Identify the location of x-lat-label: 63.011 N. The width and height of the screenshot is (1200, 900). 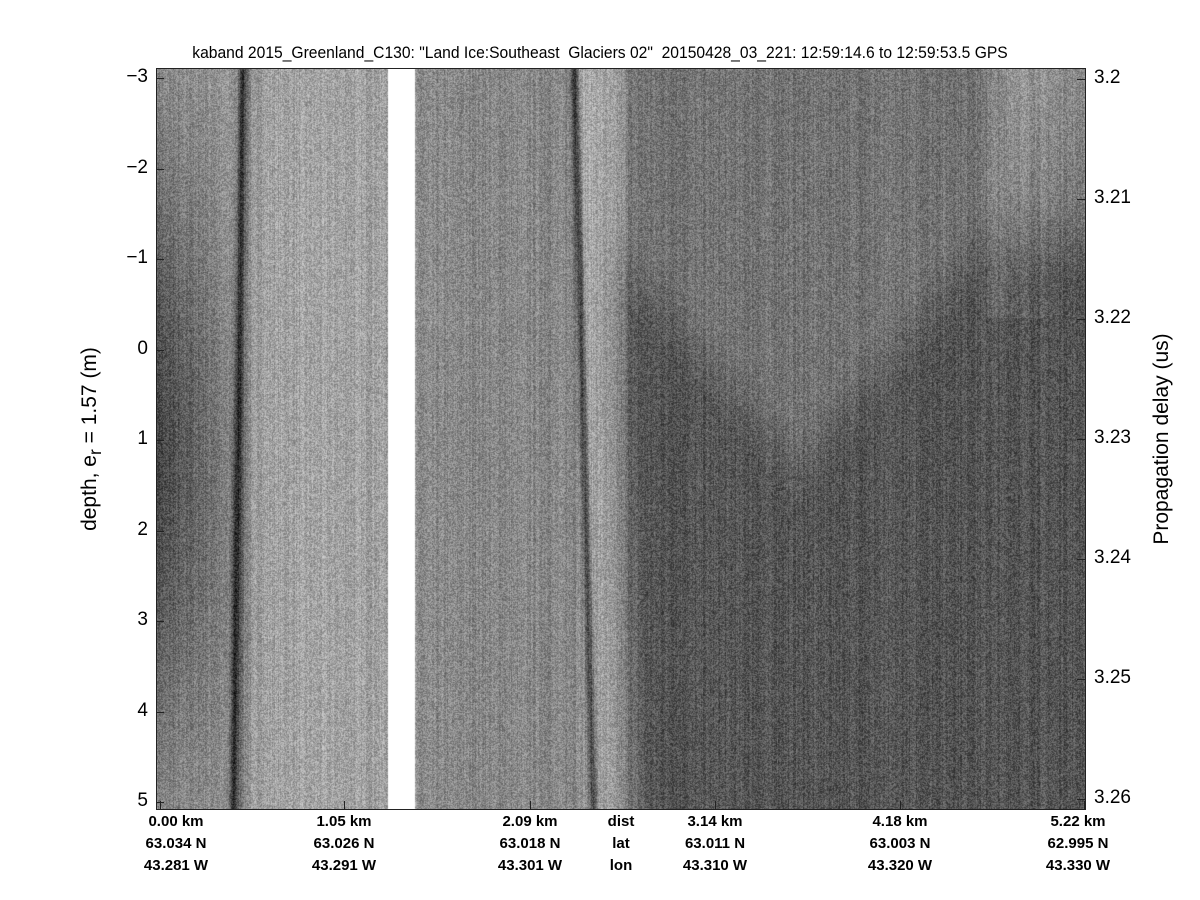
(715, 843).